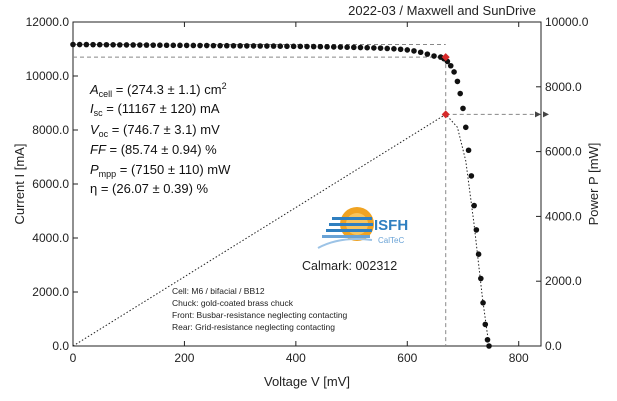 Image resolution: width=617 pixels, height=401 pixels. What do you see at coordinates (153, 149) in the screenshot?
I see `param-ff: FF = (85.74 ± 0.94) %` at bounding box center [153, 149].